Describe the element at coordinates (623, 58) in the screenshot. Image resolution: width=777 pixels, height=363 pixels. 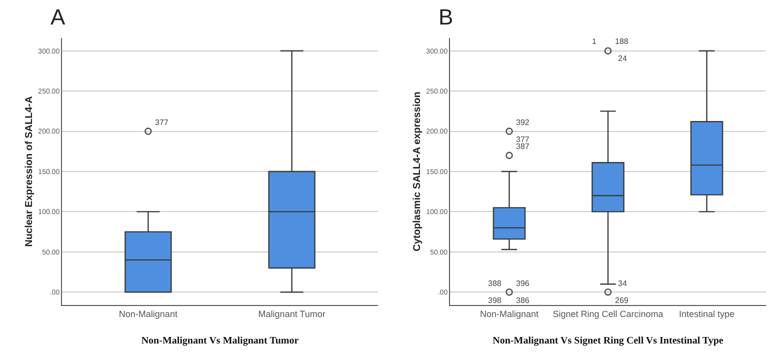
I see `annotation: 24` at that location.